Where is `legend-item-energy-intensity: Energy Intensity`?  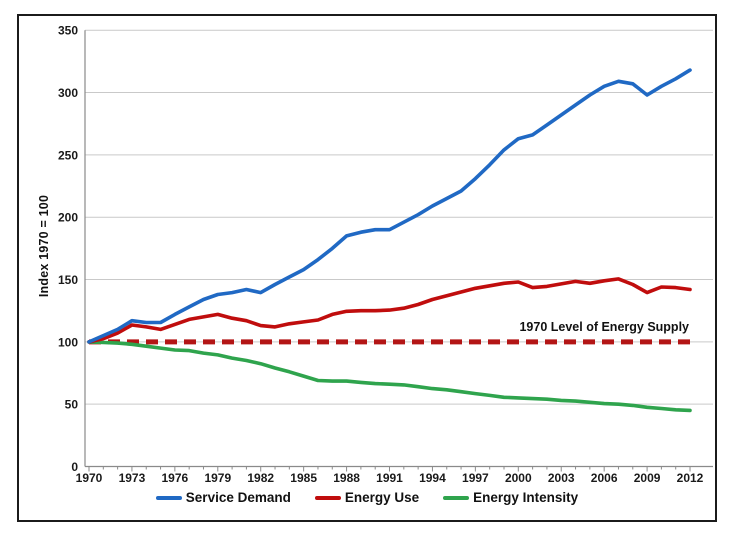 legend-item-energy-intensity: Energy Intensity is located at coordinates (510, 497).